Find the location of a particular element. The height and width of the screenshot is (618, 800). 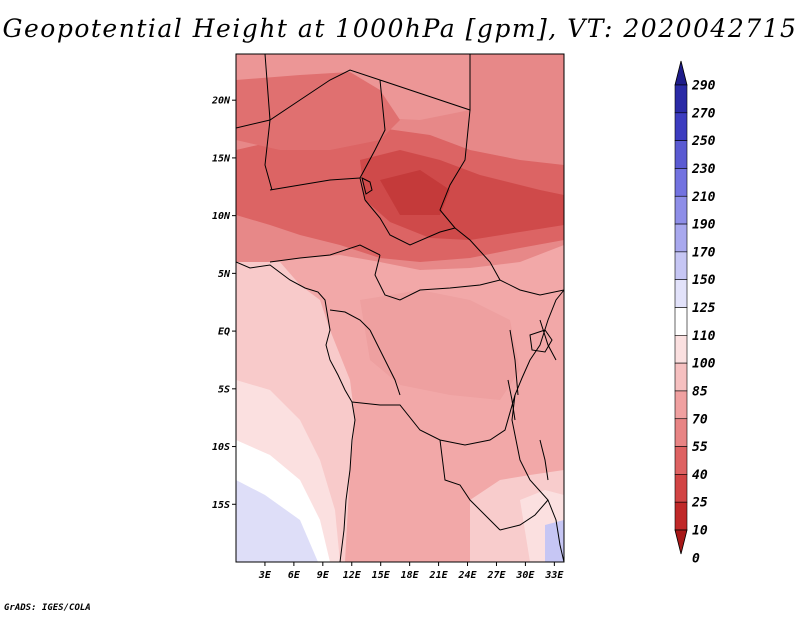

colorbar-label: 250 is located at coordinates (703, 141).